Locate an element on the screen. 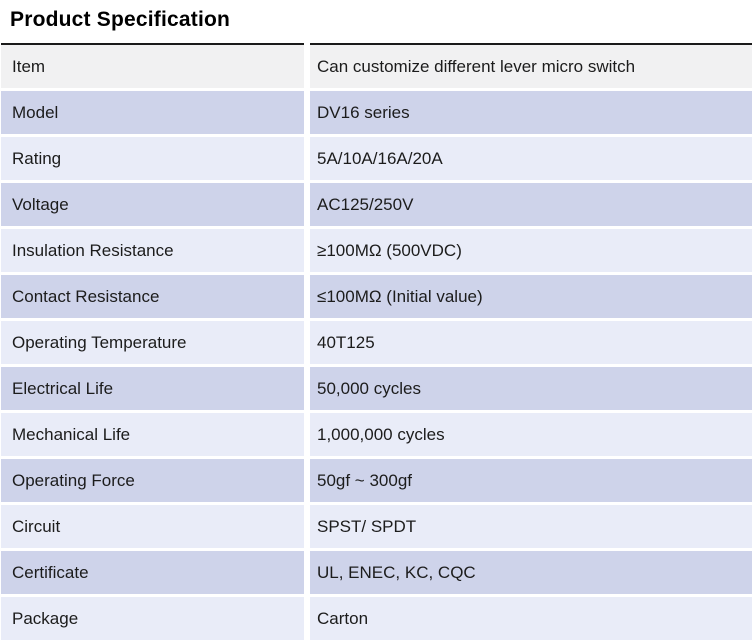 Image resolution: width=754 pixels, height=644 pixels. table-row: Rating 5A/10A/16A/20A is located at coordinates (376, 159).